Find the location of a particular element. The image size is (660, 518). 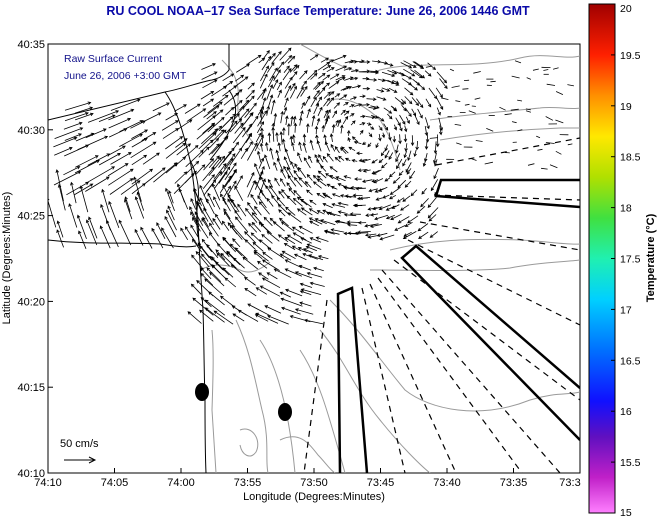

buoy-marker is located at coordinates (202, 392).